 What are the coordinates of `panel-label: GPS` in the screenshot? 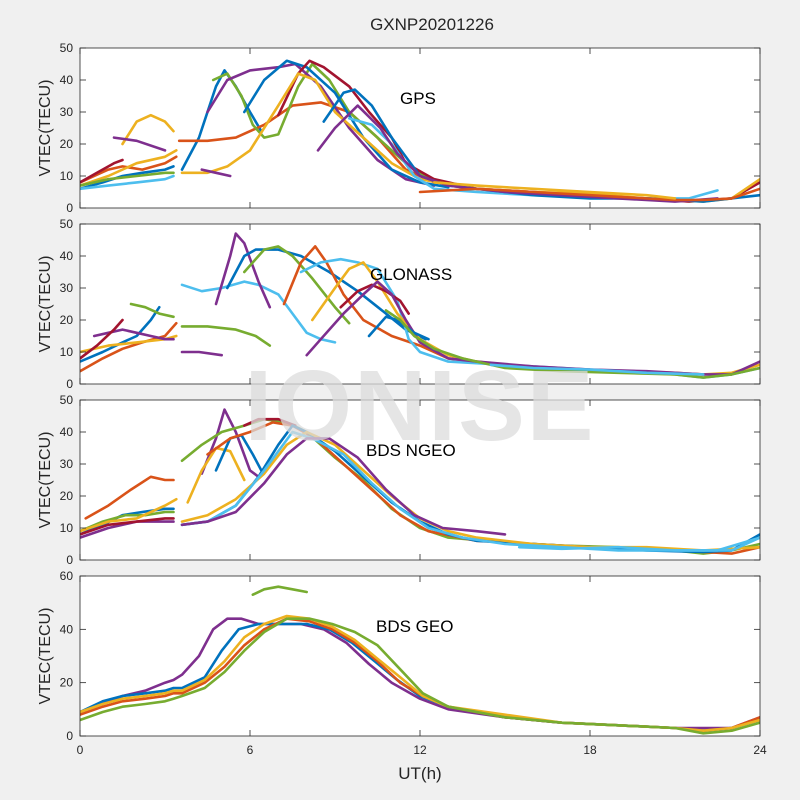 It's located at (418, 98).